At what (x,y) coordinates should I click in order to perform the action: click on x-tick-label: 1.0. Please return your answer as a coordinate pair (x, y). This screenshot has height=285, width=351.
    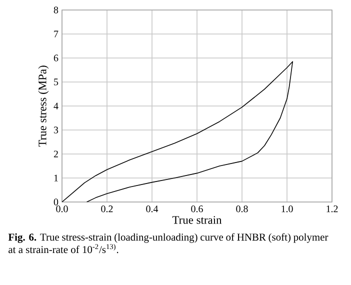
    Looking at the image, I should click on (287, 209).